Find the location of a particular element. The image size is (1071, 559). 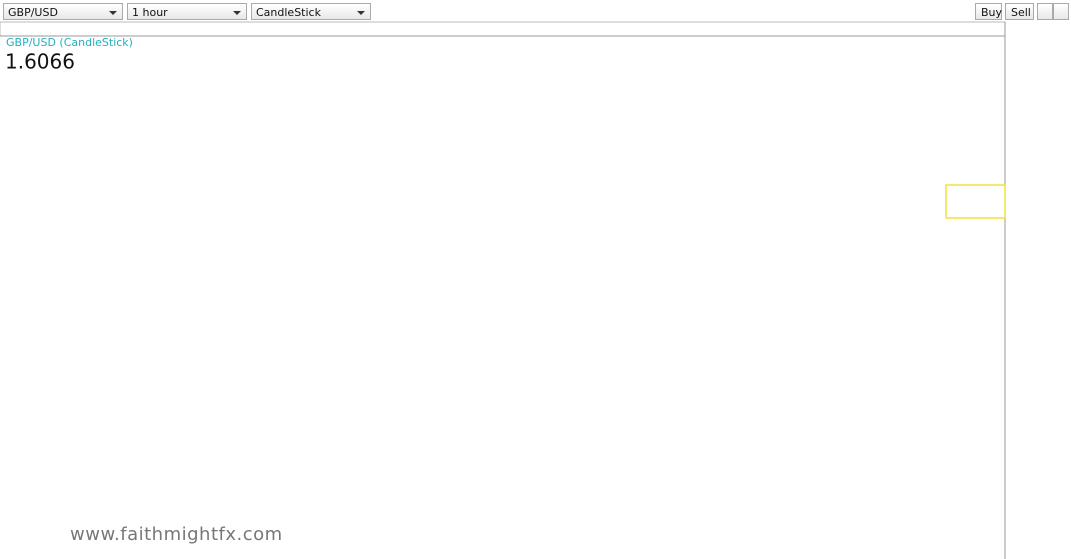

draw-button is located at coordinates (1061, 11).